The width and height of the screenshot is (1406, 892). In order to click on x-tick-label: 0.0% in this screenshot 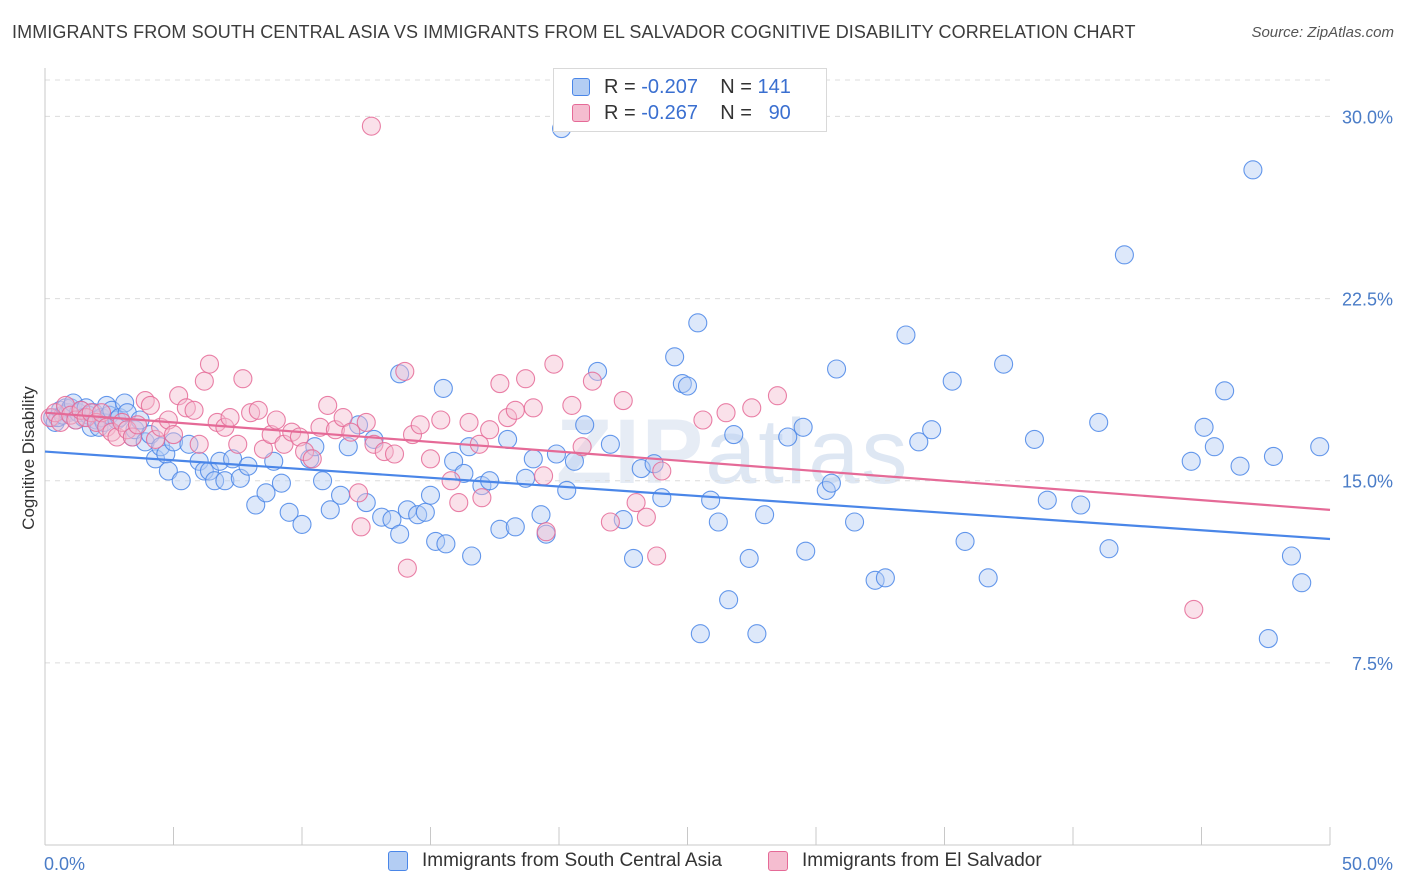, I will do `click(64, 864)`.